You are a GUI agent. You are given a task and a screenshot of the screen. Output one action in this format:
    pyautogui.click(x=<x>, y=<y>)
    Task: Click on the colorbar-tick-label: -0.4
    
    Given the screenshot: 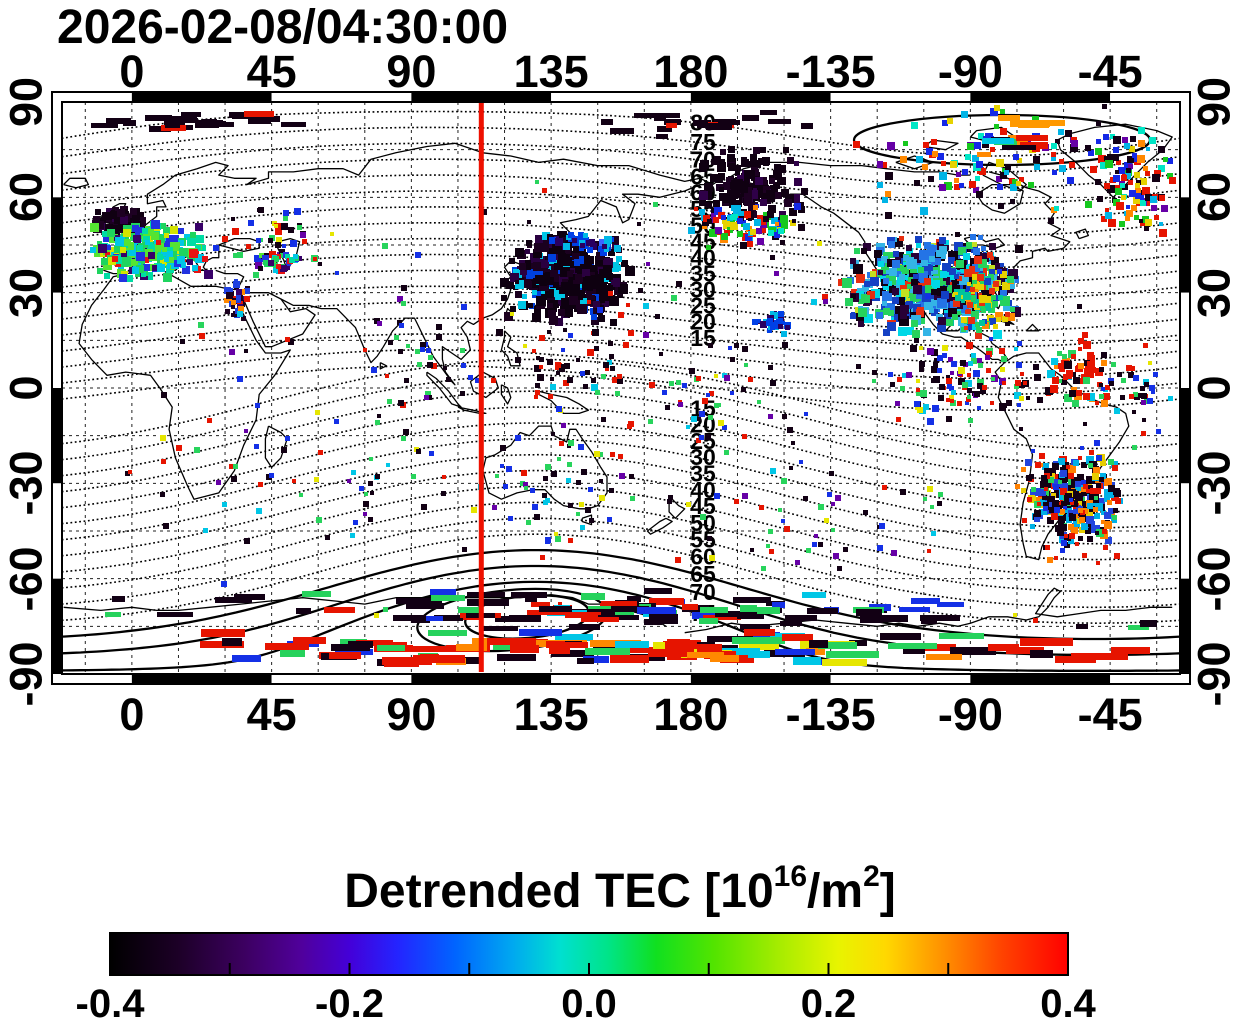 What is the action you would take?
    pyautogui.click(x=110, y=1003)
    